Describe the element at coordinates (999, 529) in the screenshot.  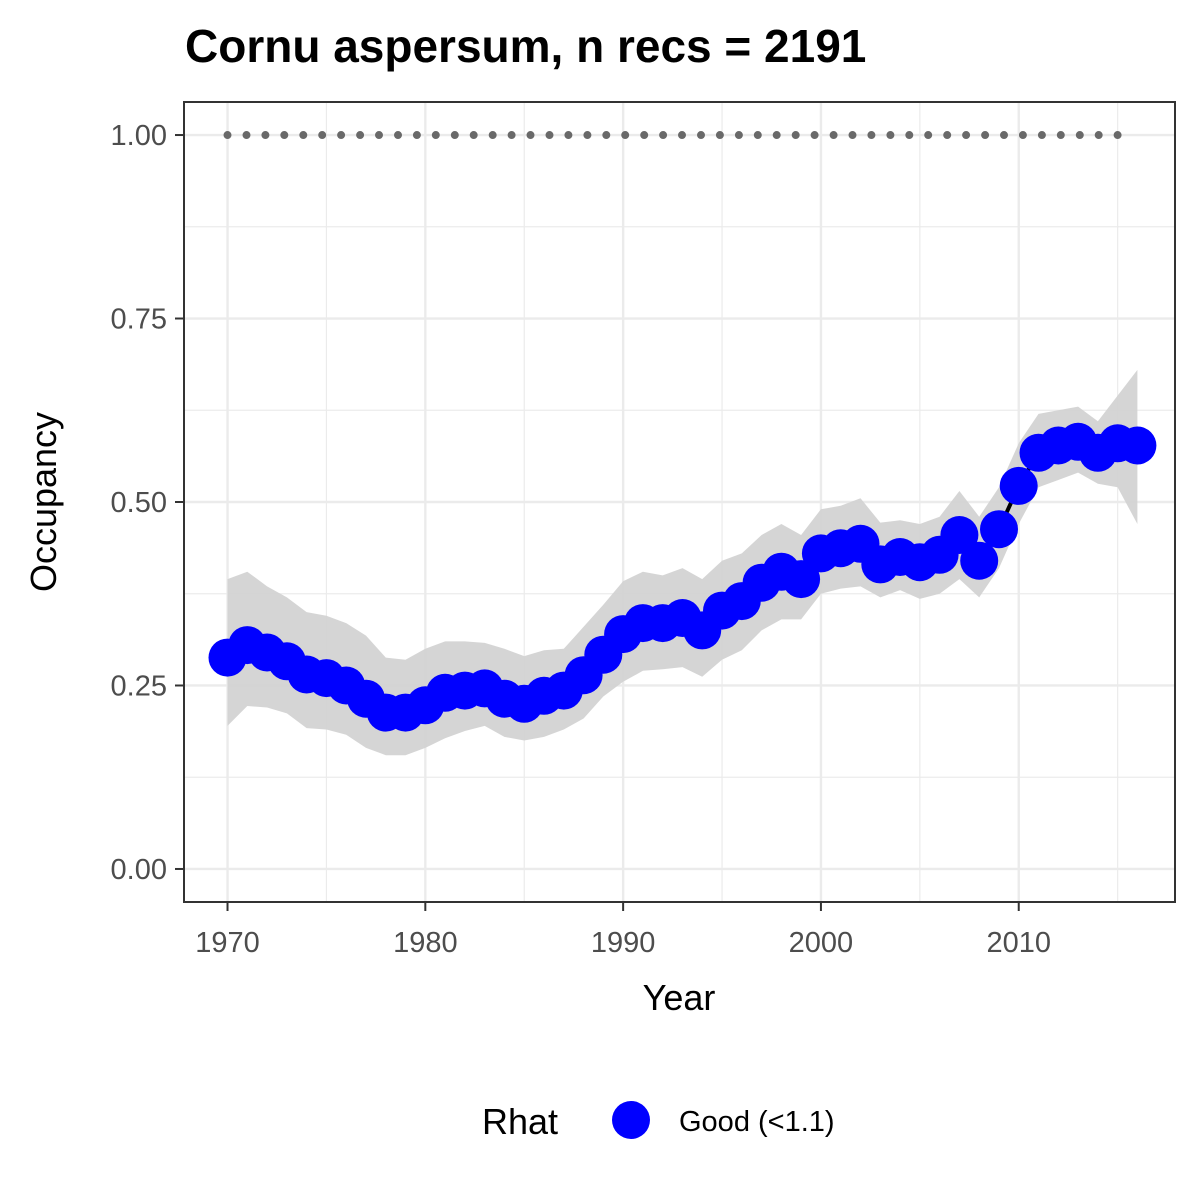
I see `data-point-2009` at that location.